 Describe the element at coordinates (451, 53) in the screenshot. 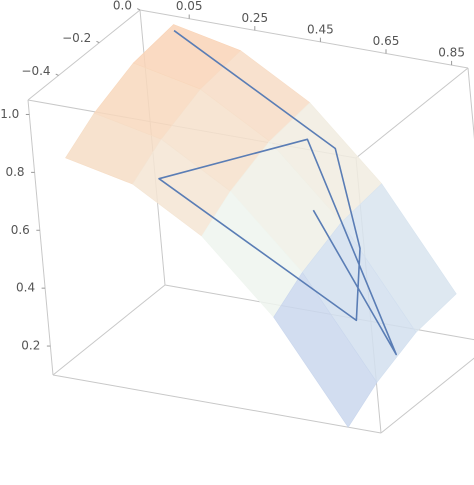

I see `x-tick-label: 0.85` at that location.